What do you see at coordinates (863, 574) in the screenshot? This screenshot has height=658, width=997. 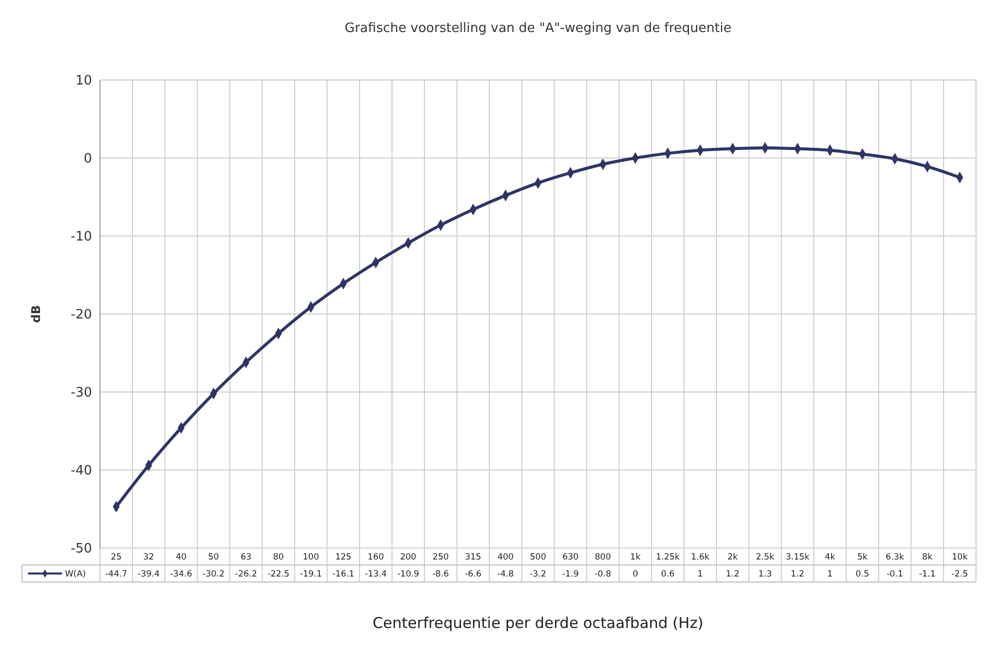 I see `data-label: 0.5` at bounding box center [863, 574].